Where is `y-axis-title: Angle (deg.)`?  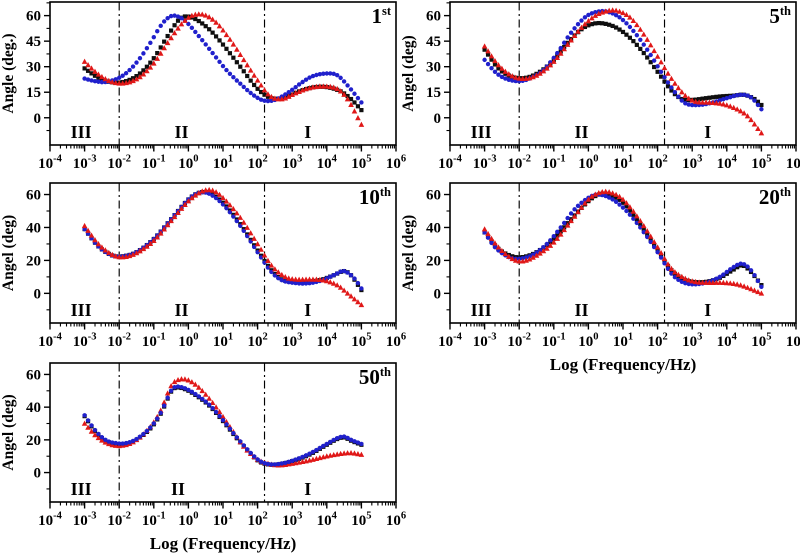
y-axis-title: Angle (deg.) is located at coordinates (8, 73).